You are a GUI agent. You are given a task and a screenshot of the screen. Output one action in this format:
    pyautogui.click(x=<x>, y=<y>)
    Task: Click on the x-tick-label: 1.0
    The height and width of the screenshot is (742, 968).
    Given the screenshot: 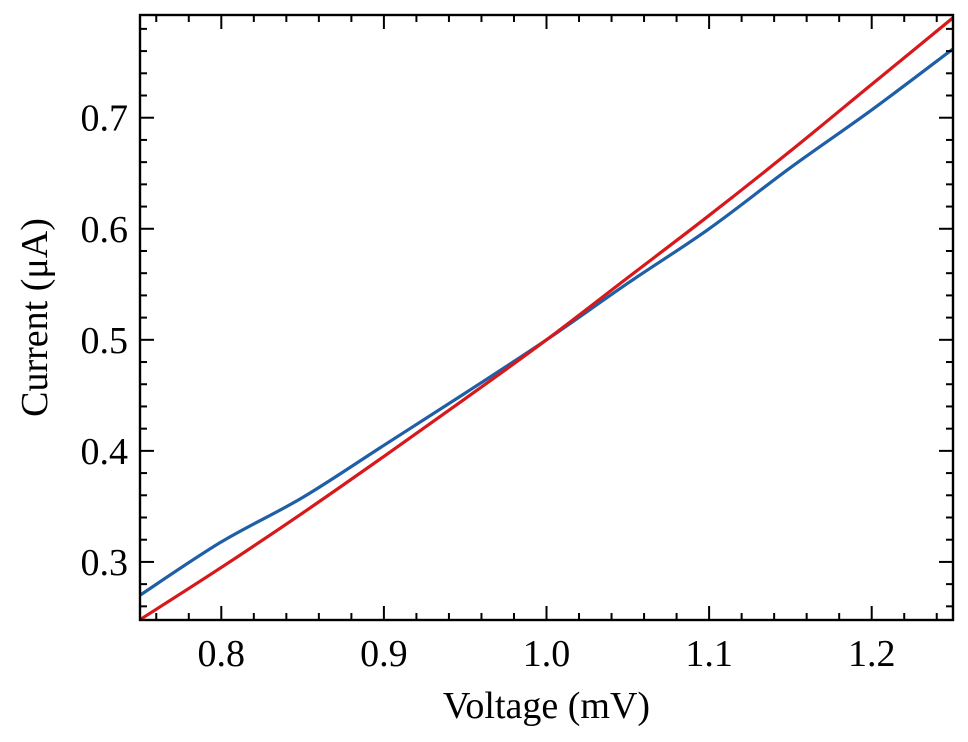 What is the action you would take?
    pyautogui.click(x=547, y=654)
    